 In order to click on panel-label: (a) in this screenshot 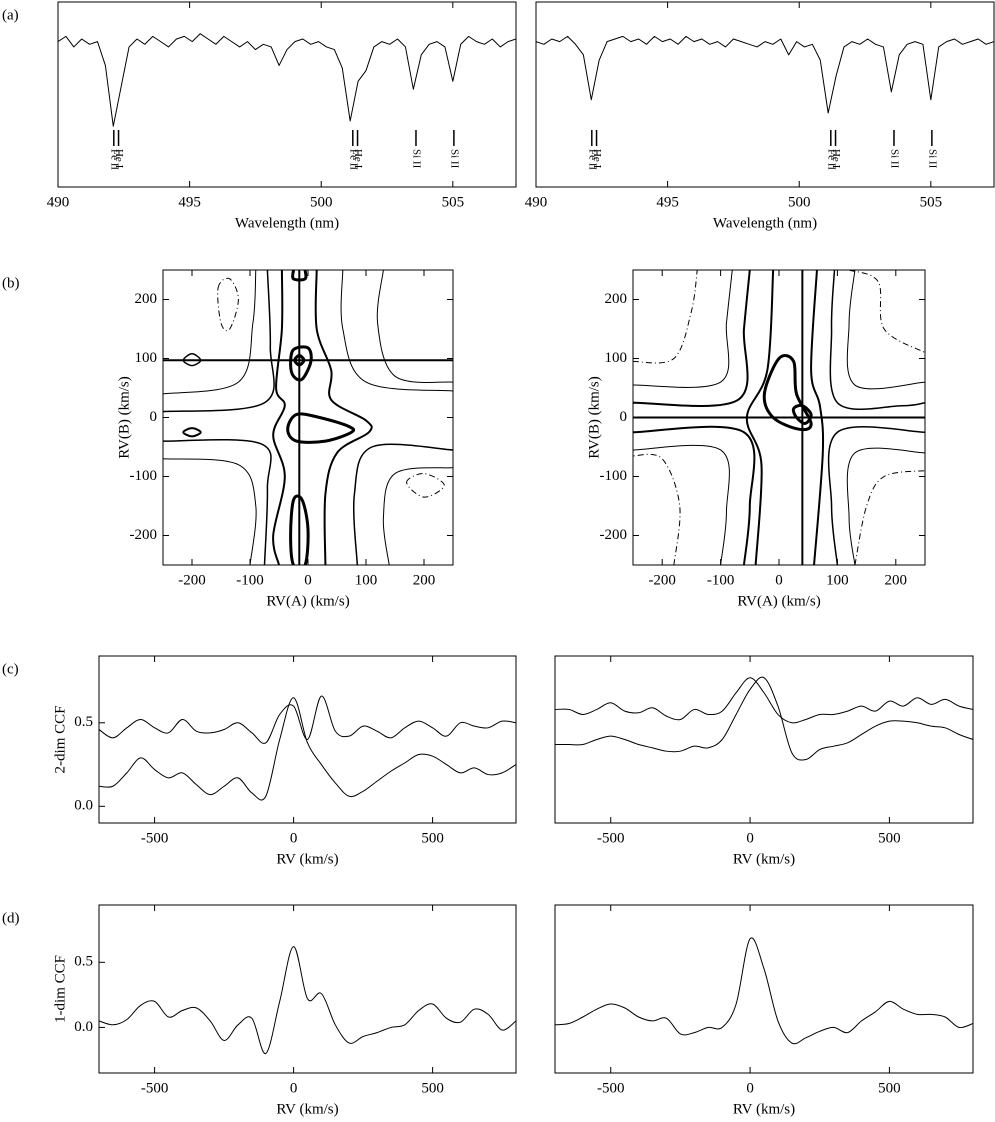, I will do `click(10, 15)`.